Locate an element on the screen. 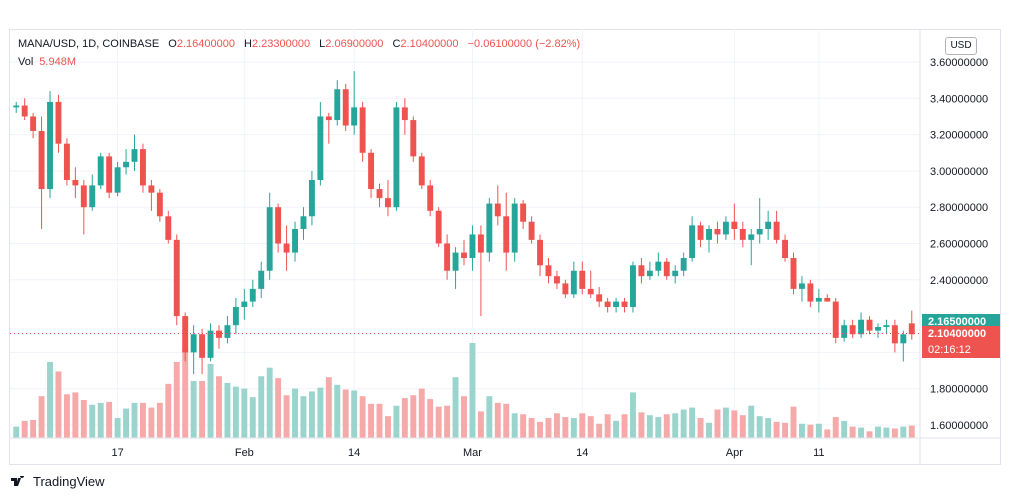  volume-header: Vol 5.948M is located at coordinates (47, 62).